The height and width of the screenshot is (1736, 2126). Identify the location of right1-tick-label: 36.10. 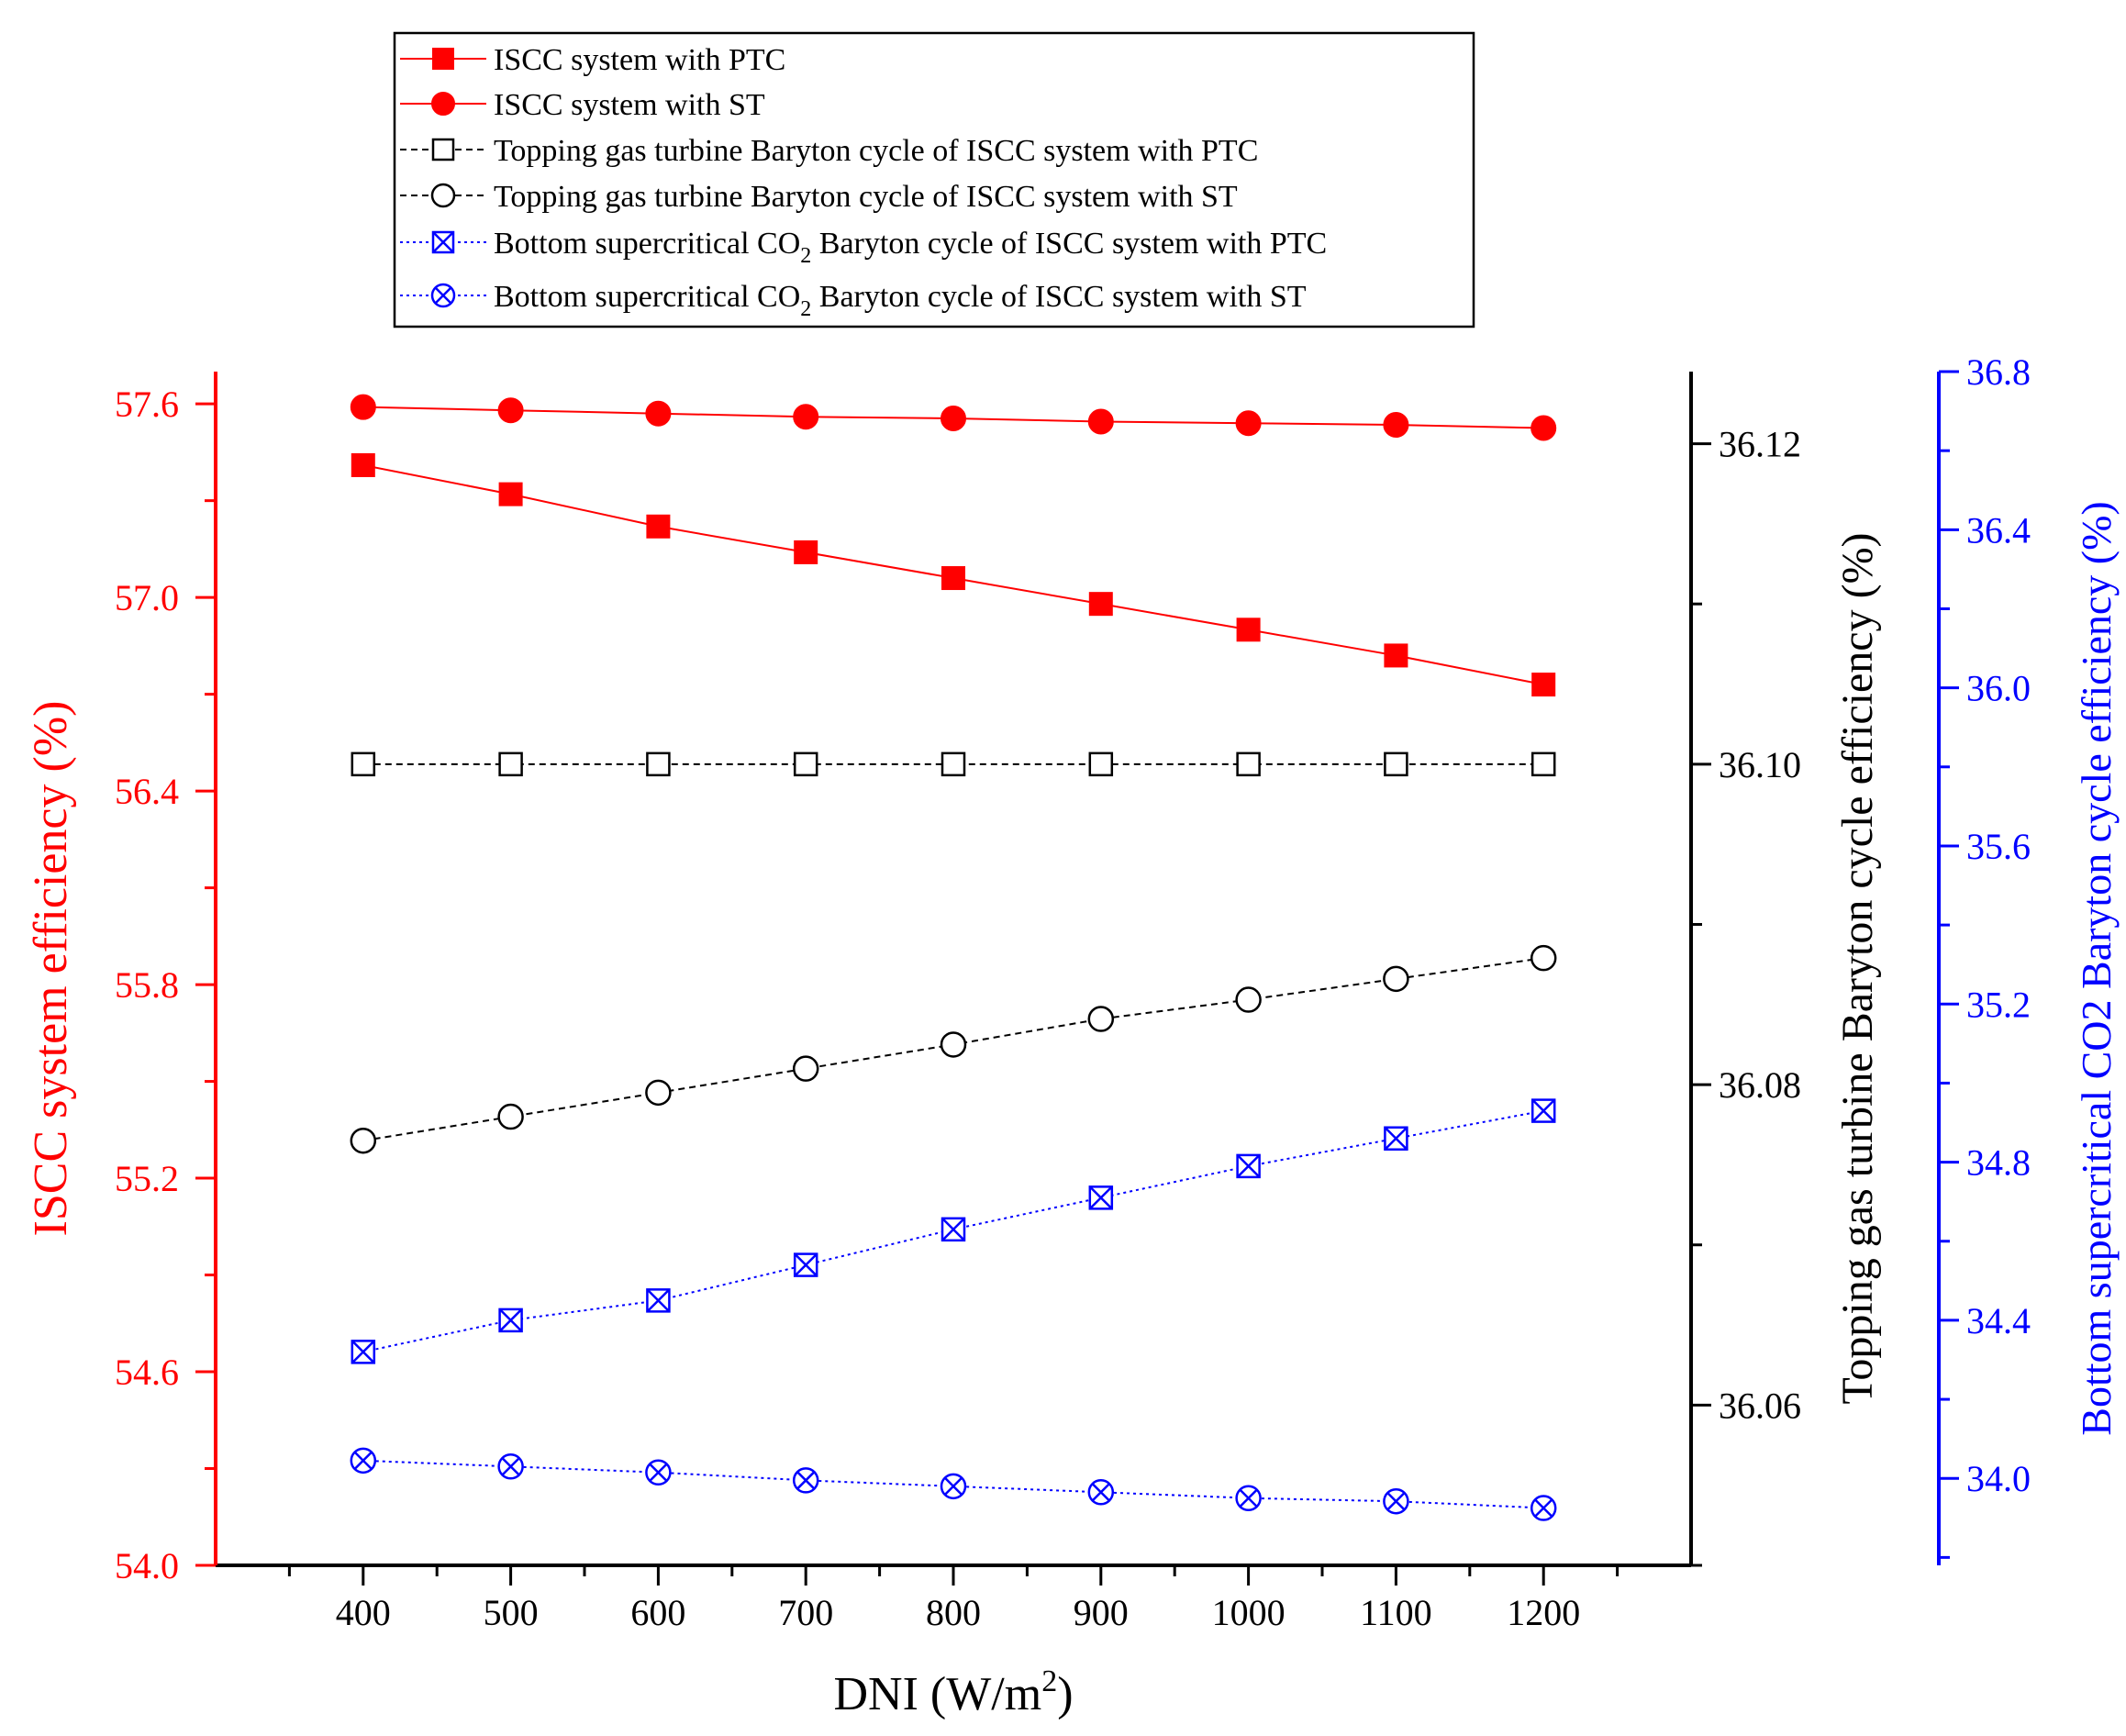
(1760, 764).